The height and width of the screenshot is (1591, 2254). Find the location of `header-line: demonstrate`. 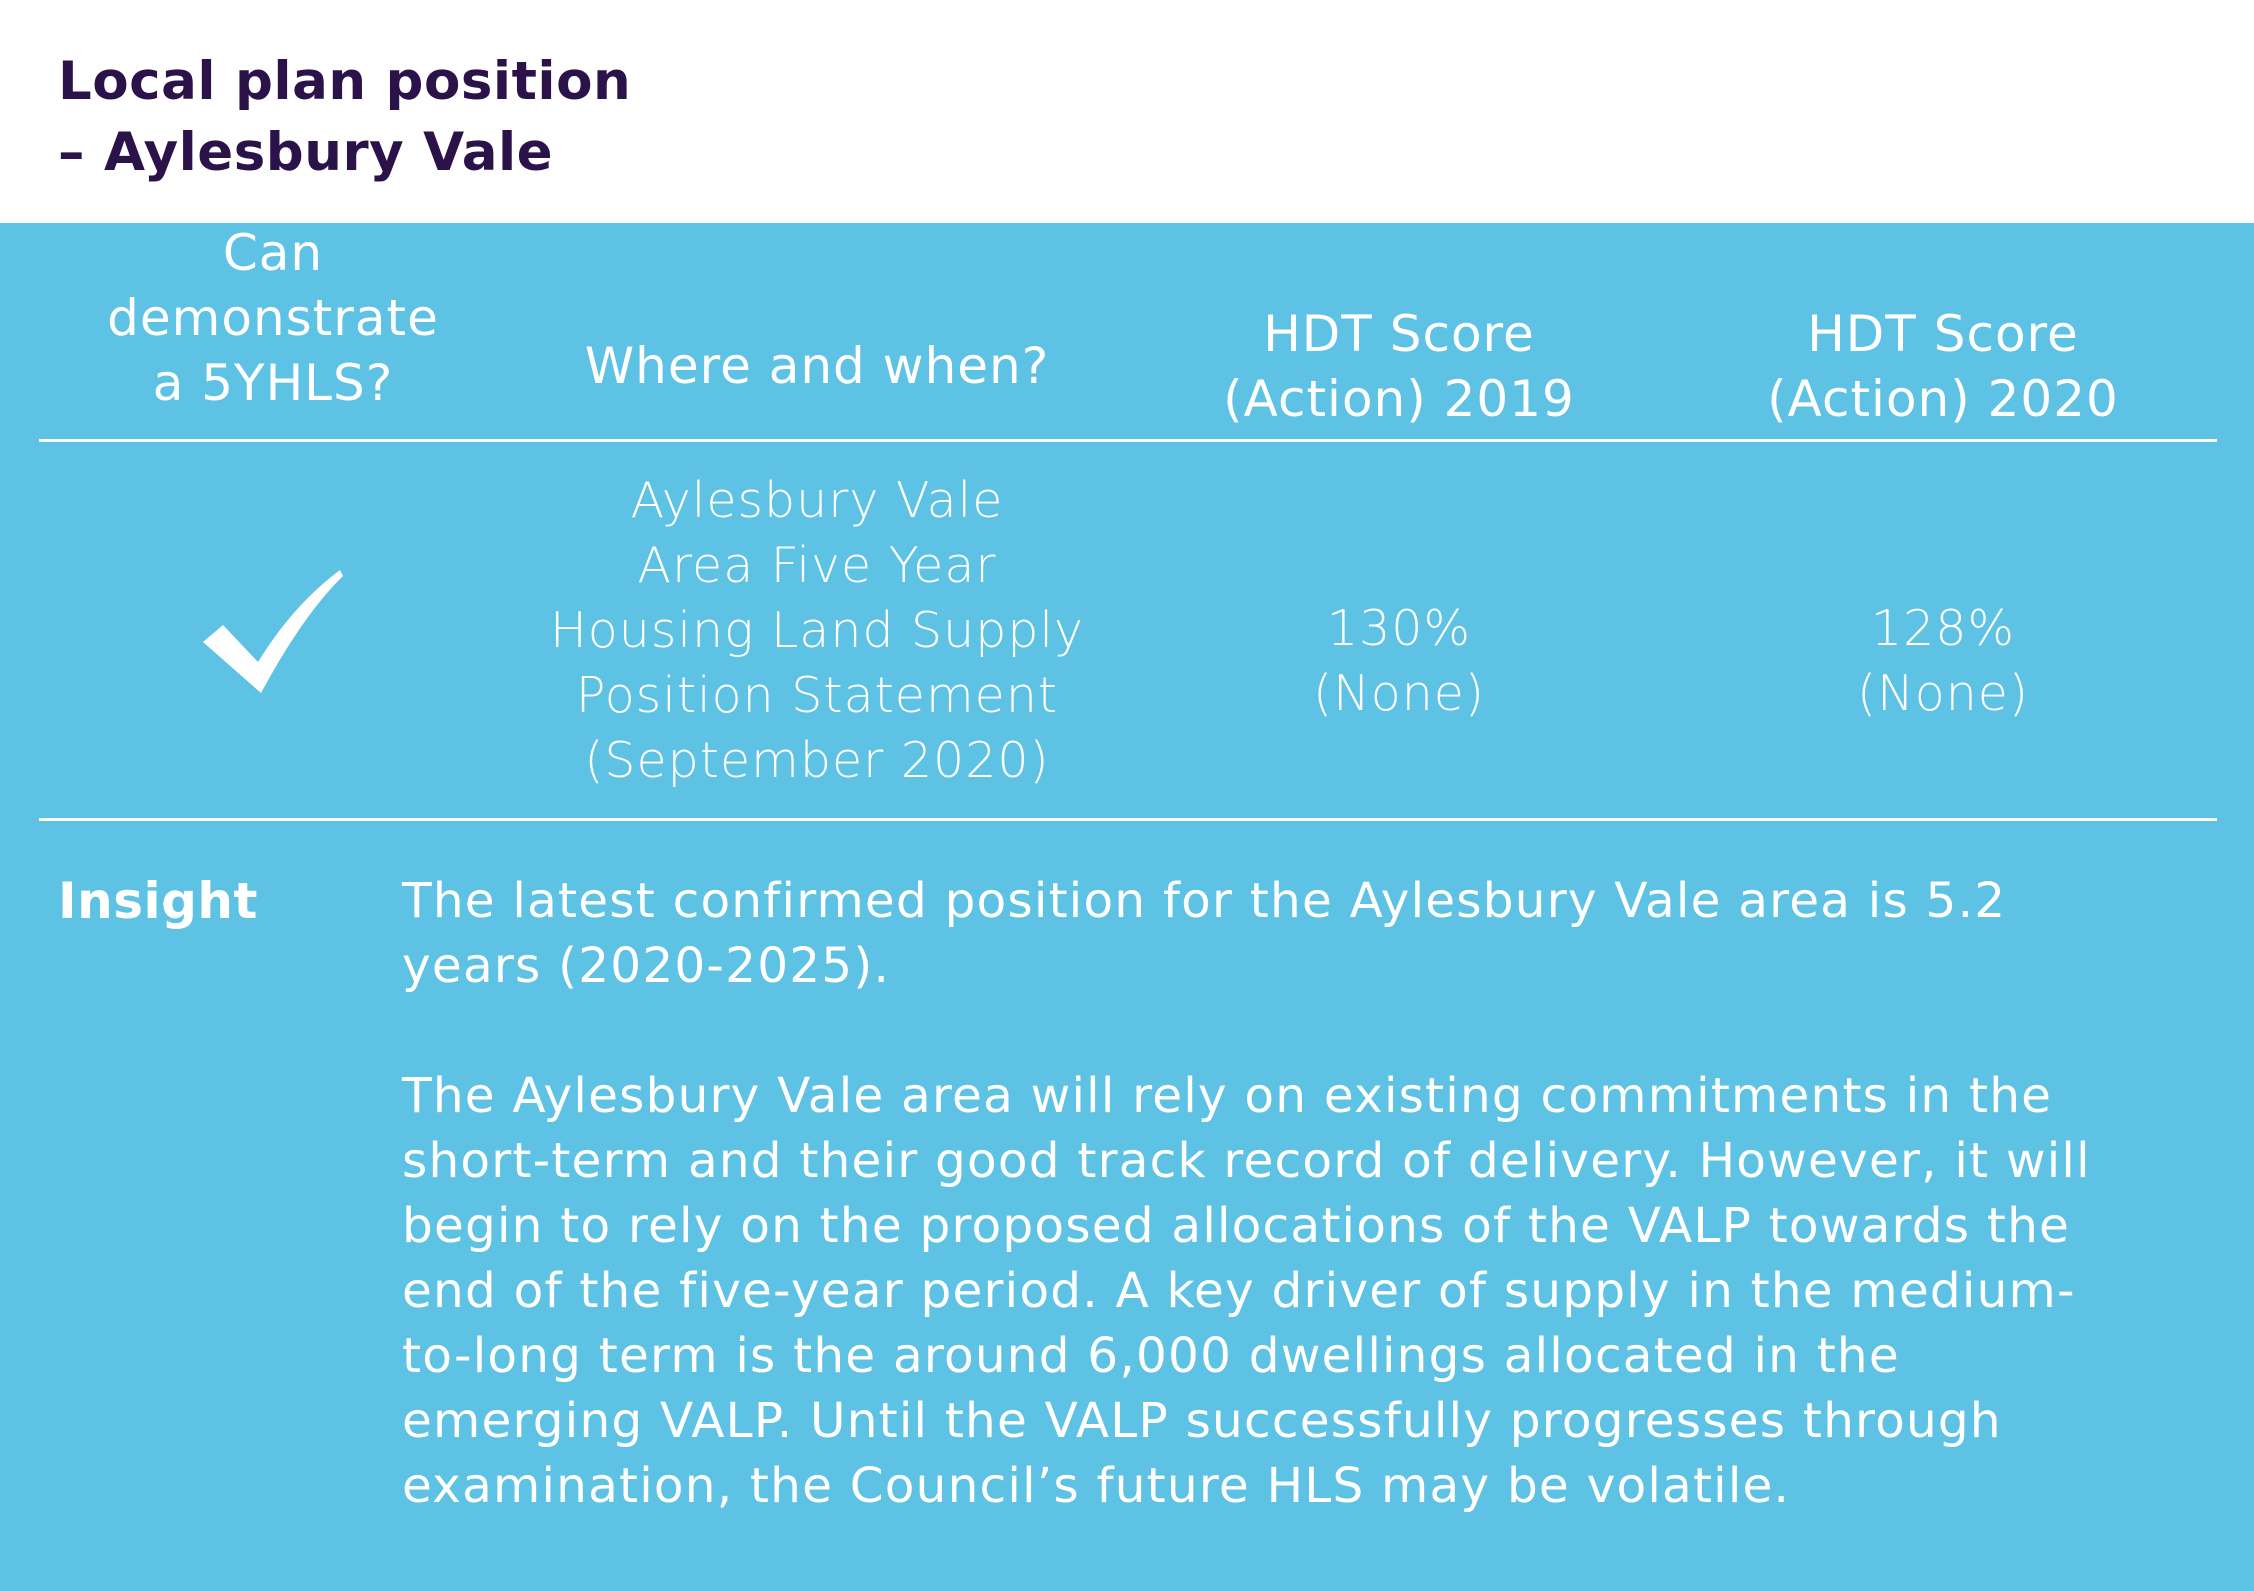

header-line: demonstrate is located at coordinates (273, 318).